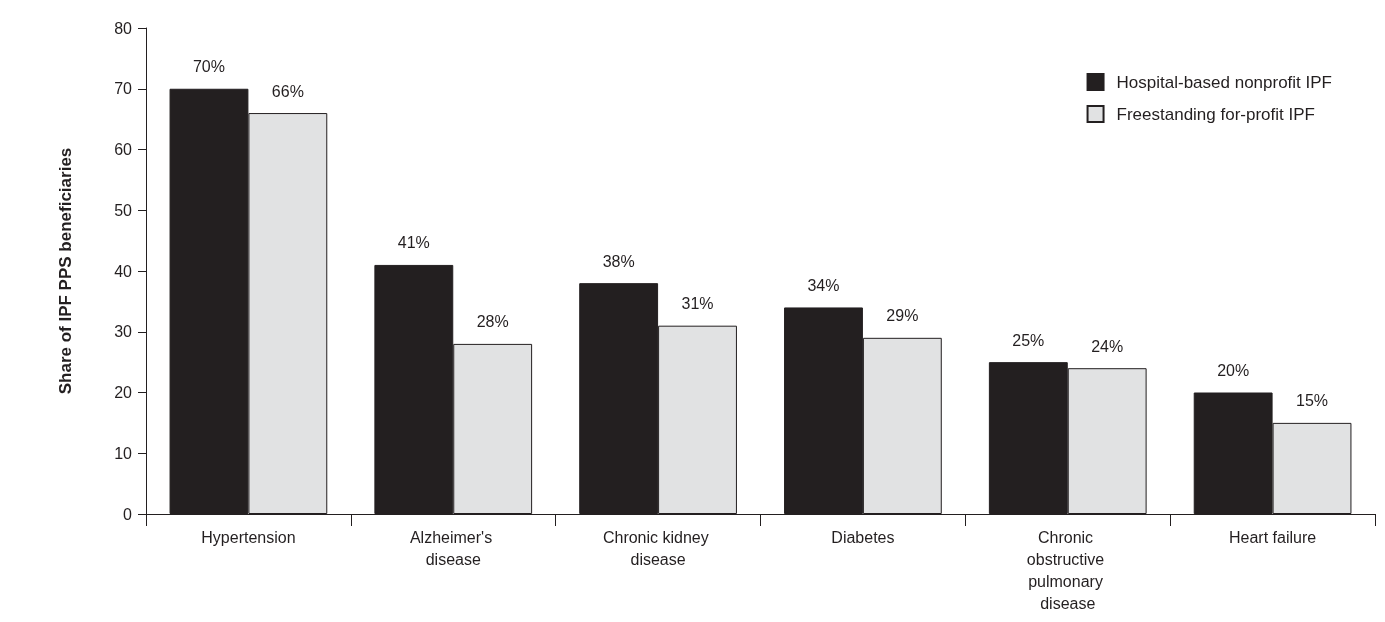 This screenshot has height=622, width=1385. What do you see at coordinates (1215, 114) in the screenshot?
I see `legend-label: Freestanding for-profit IPF` at bounding box center [1215, 114].